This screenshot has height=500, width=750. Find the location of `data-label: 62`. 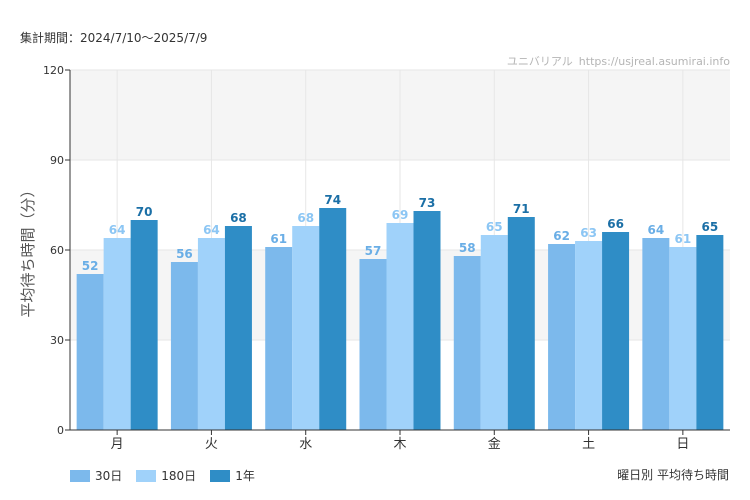

data-label: 62 is located at coordinates (561, 236).